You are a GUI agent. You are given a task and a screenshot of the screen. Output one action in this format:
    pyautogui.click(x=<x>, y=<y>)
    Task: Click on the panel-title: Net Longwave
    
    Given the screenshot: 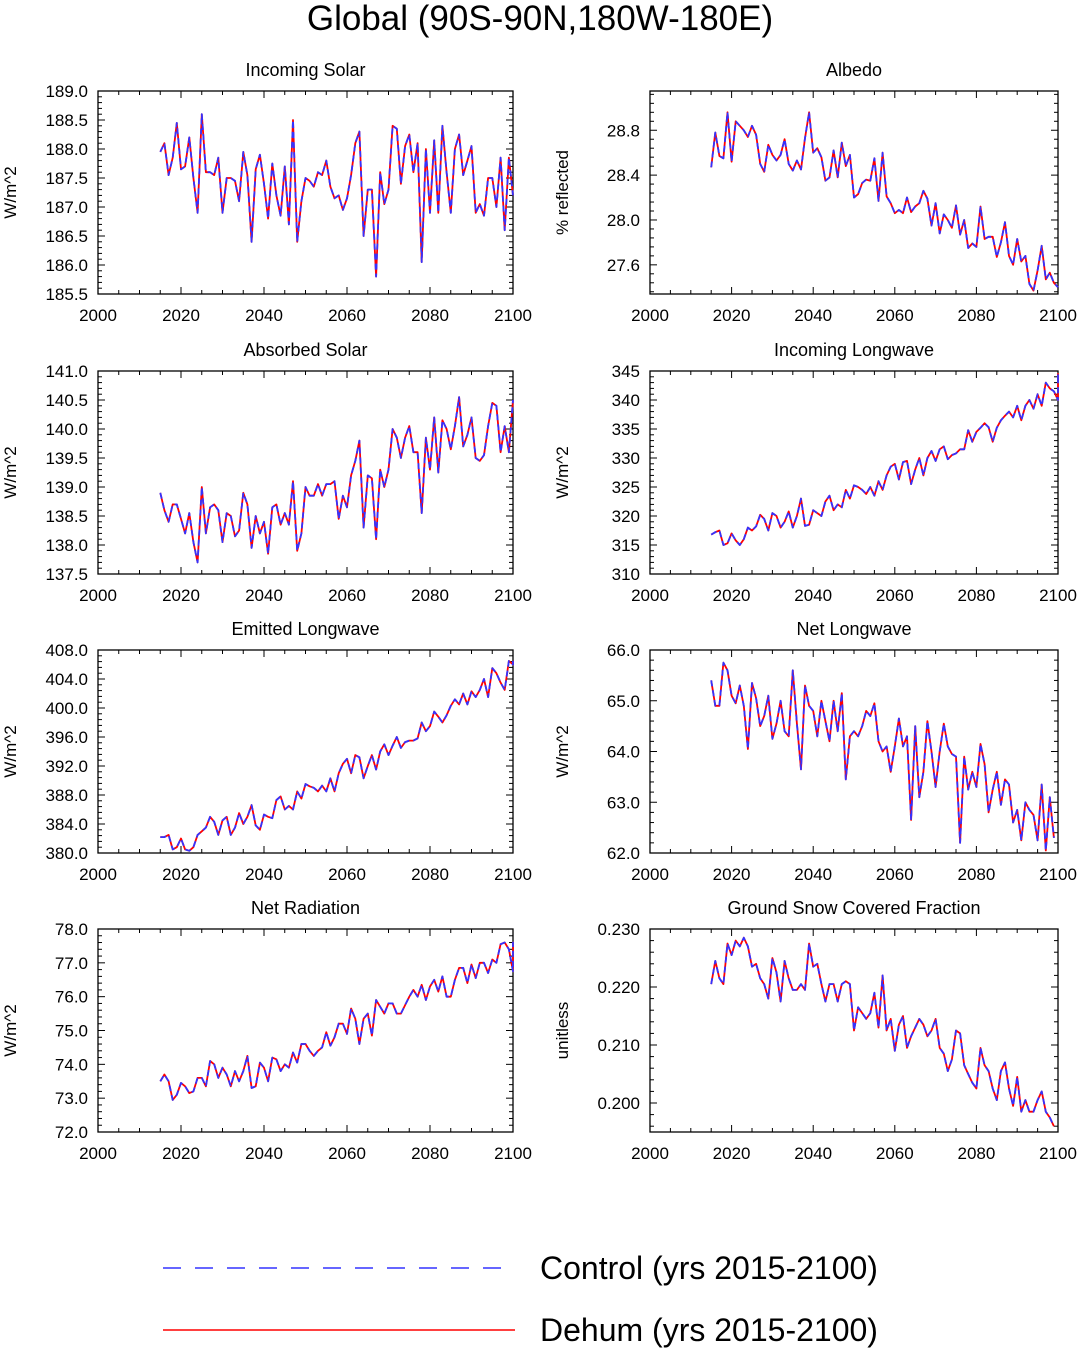 What is the action you would take?
    pyautogui.click(x=853, y=629)
    